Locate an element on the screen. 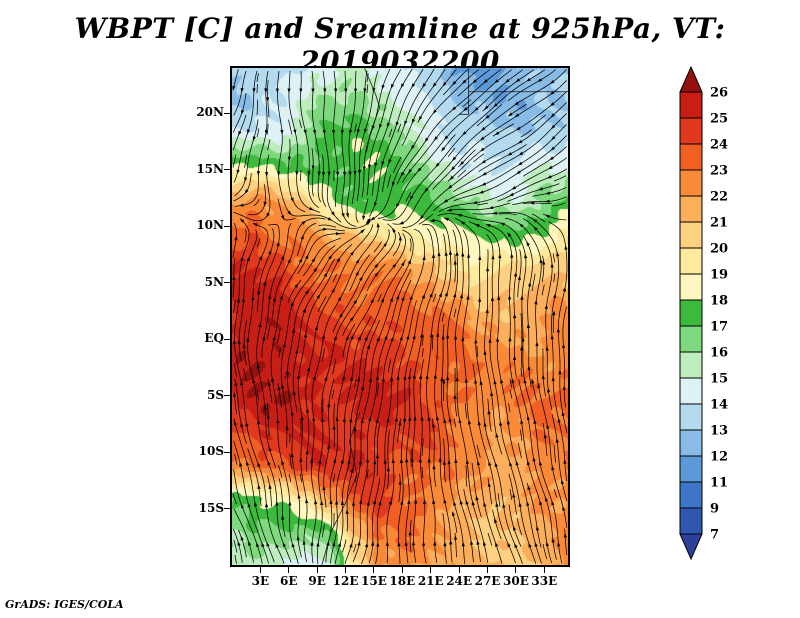 This screenshot has width=800, height=618. y-axis-label: 5S is located at coordinates (215, 394).